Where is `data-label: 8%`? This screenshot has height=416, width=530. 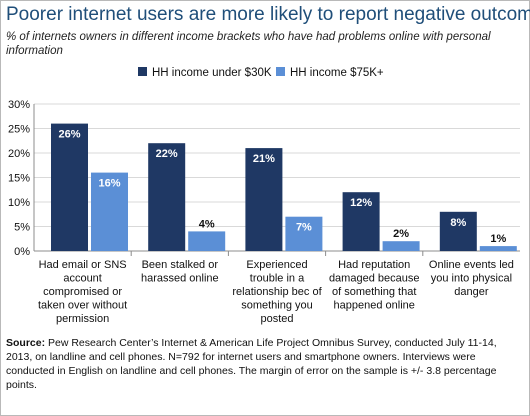 data-label: 8% is located at coordinates (458, 223).